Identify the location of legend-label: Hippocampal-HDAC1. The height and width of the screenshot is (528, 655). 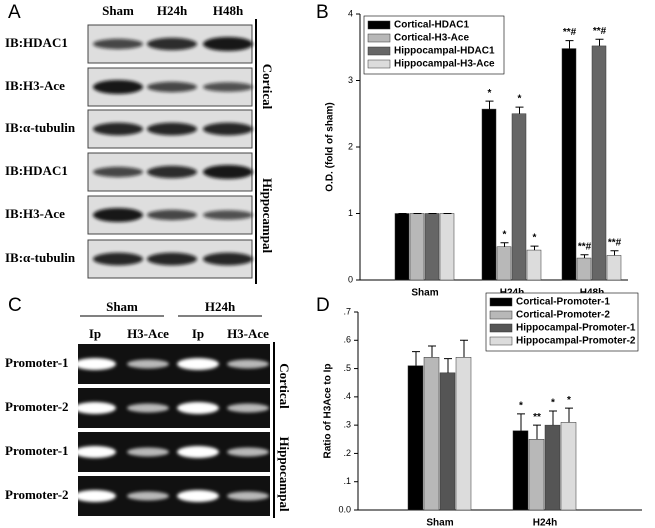
(444, 51).